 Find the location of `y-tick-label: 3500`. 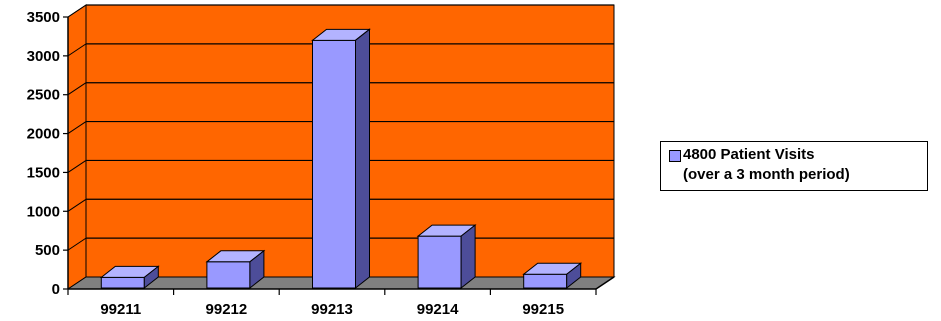

y-tick-label: 3500 is located at coordinates (43, 17).